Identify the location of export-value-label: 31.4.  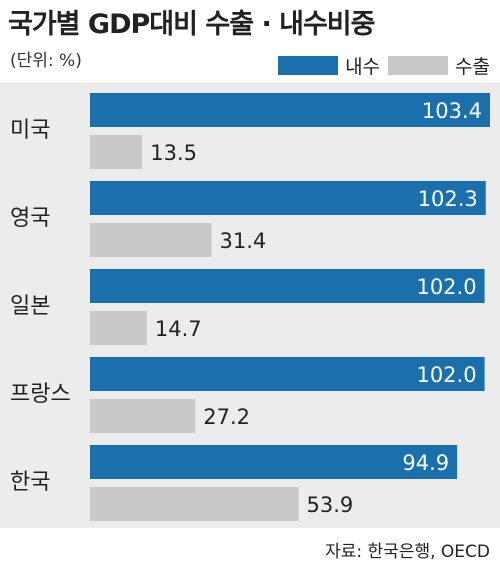
(242, 241).